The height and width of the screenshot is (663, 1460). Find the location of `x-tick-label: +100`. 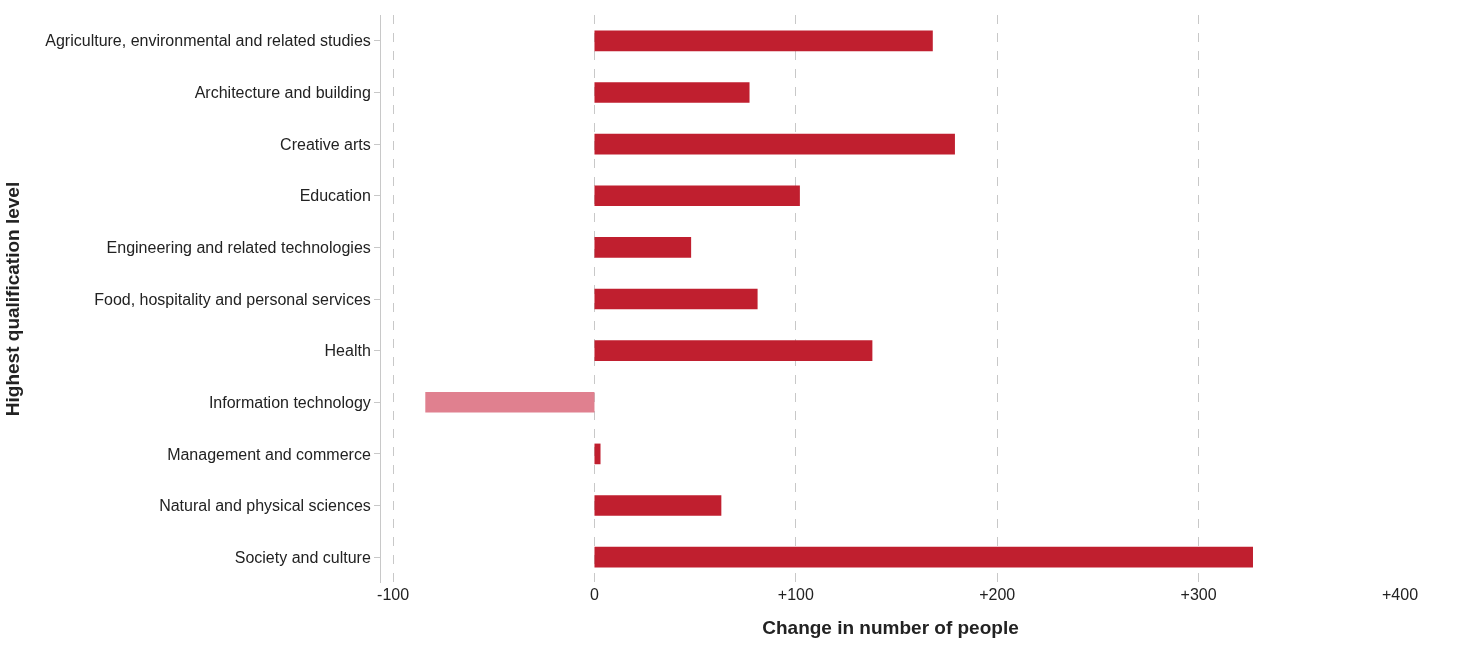

x-tick-label: +100 is located at coordinates (795, 594).